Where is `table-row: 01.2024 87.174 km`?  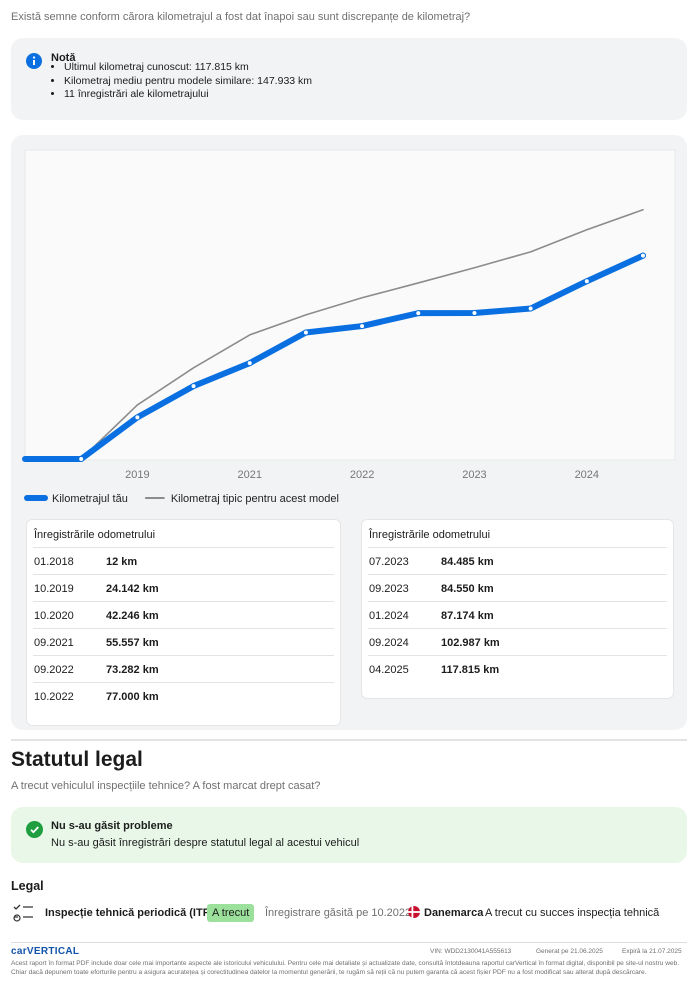 table-row: 01.2024 87.174 km is located at coordinates (517, 615).